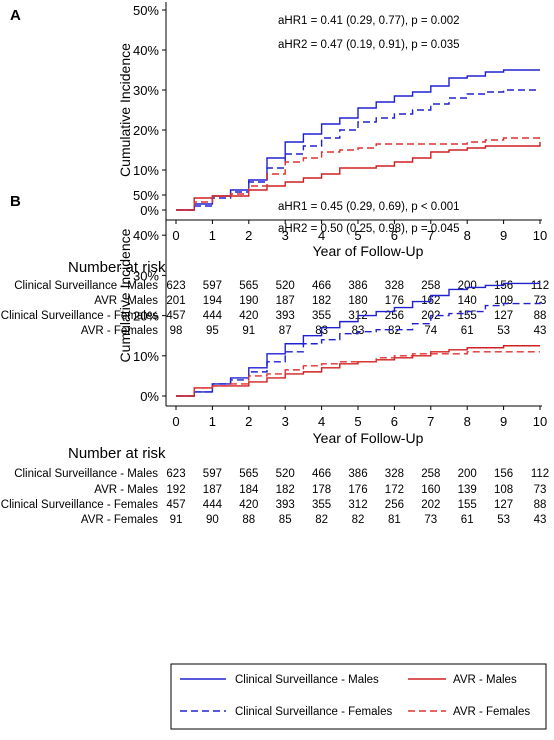 The image size is (554, 740). What do you see at coordinates (146, 10) in the screenshot?
I see `y-tick-label: 50%` at bounding box center [146, 10].